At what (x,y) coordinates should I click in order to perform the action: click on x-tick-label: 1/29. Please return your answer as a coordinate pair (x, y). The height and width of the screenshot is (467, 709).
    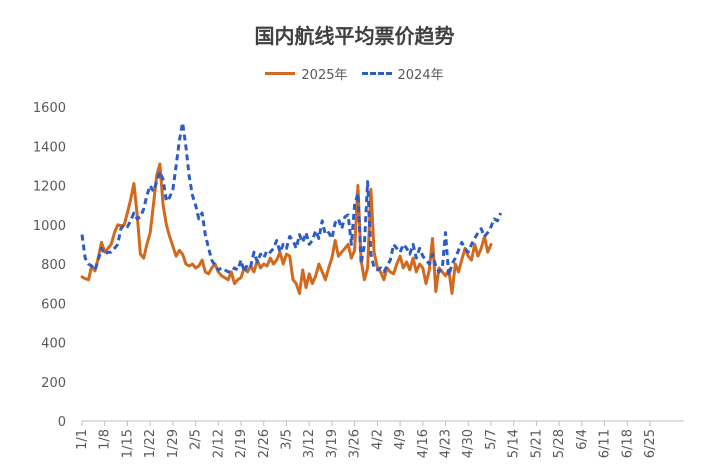
    Looking at the image, I should click on (173, 443).